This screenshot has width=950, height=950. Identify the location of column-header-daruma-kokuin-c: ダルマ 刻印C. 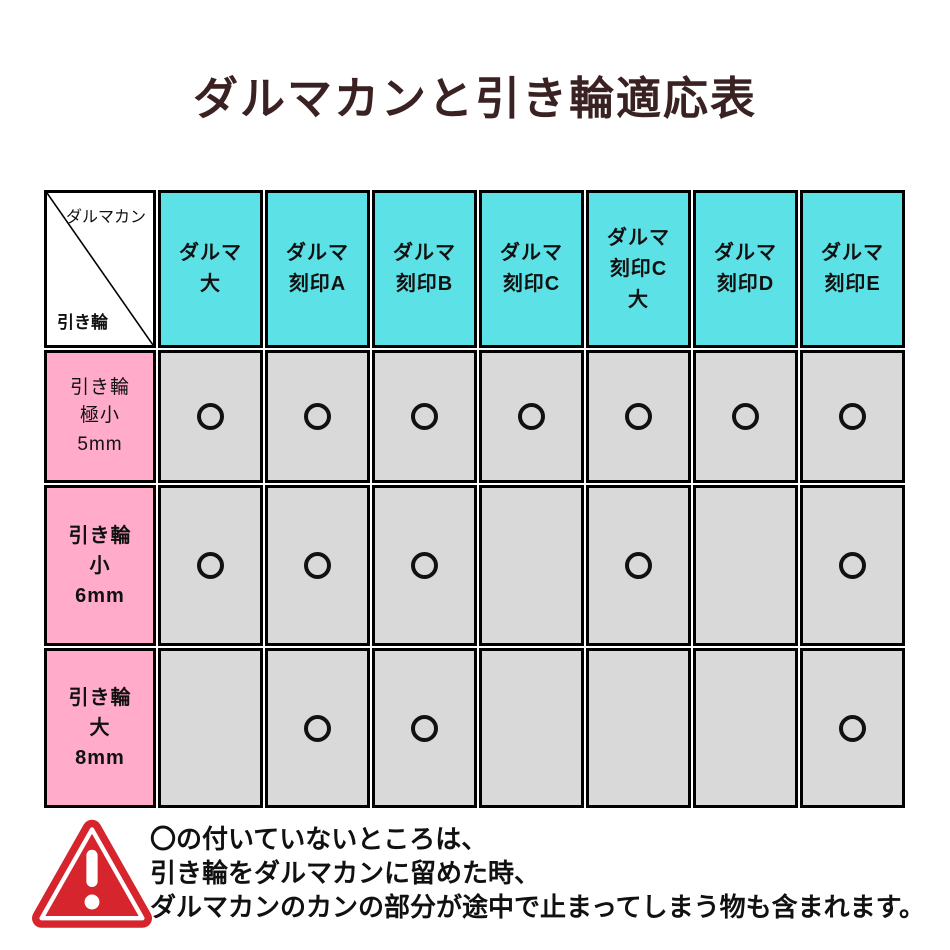
(531, 269).